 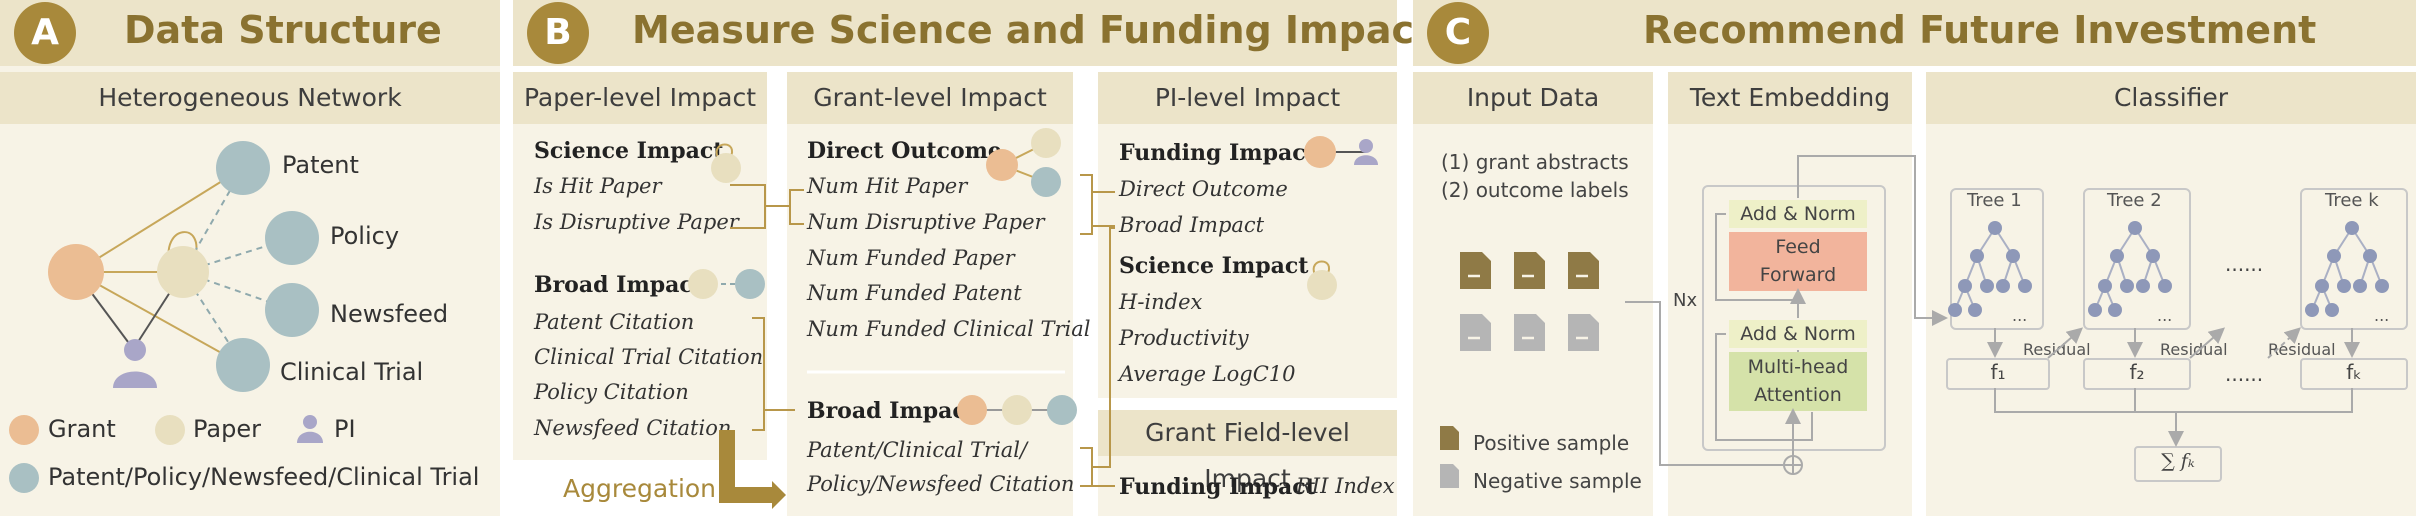 I want to click on legend-negative-icon, so click(x=1449, y=476).